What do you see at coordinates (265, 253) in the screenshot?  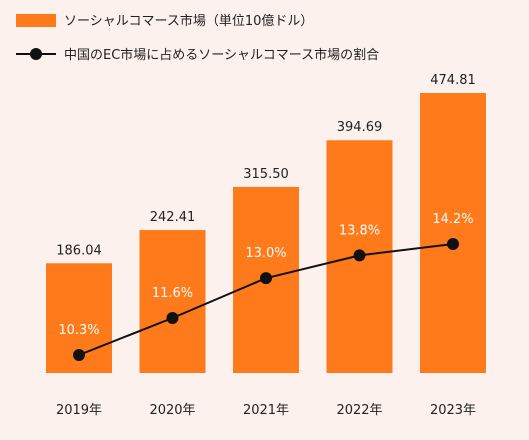 I see `percentage-label: 13.0%` at bounding box center [265, 253].